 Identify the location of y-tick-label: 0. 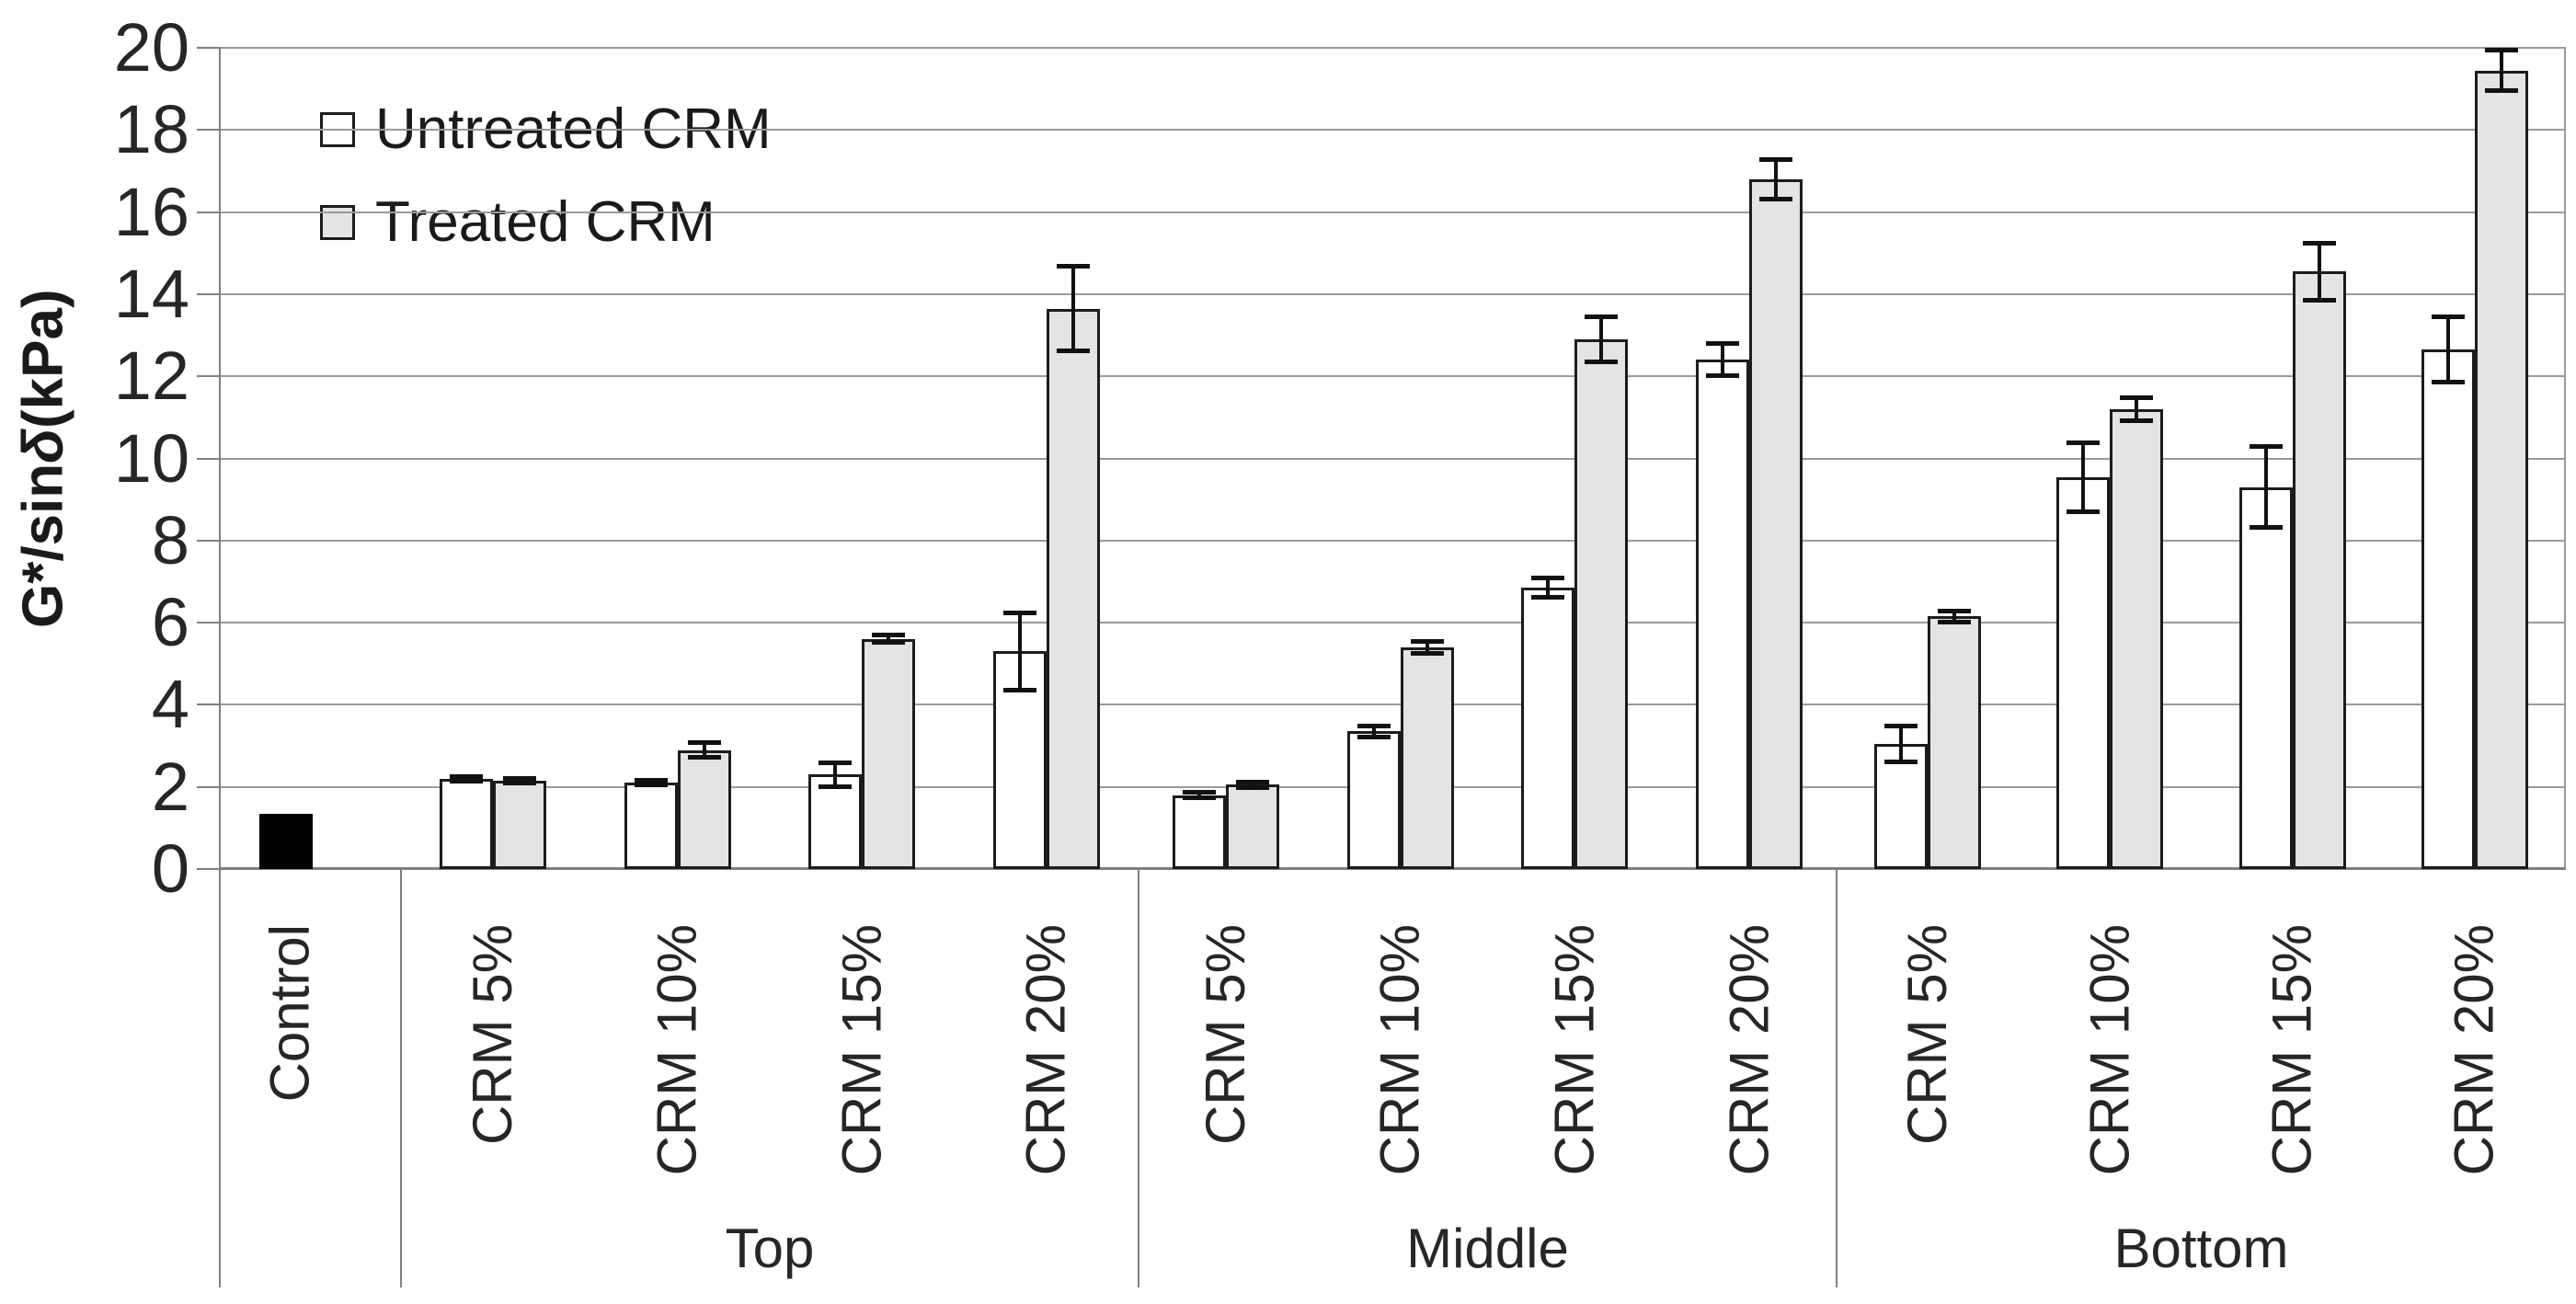
(170, 868).